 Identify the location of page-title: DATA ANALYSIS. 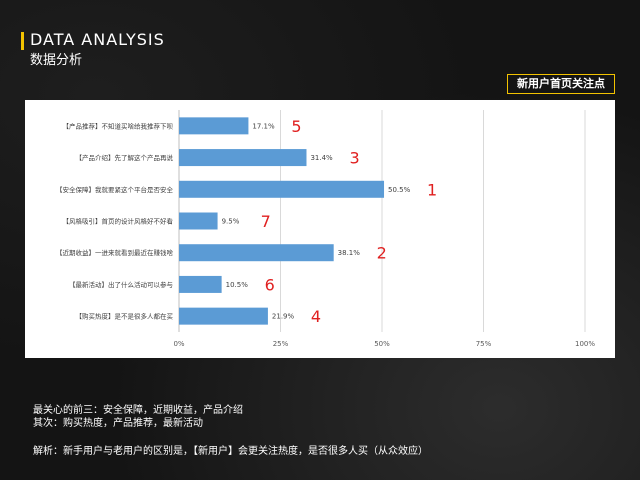
(97, 39).